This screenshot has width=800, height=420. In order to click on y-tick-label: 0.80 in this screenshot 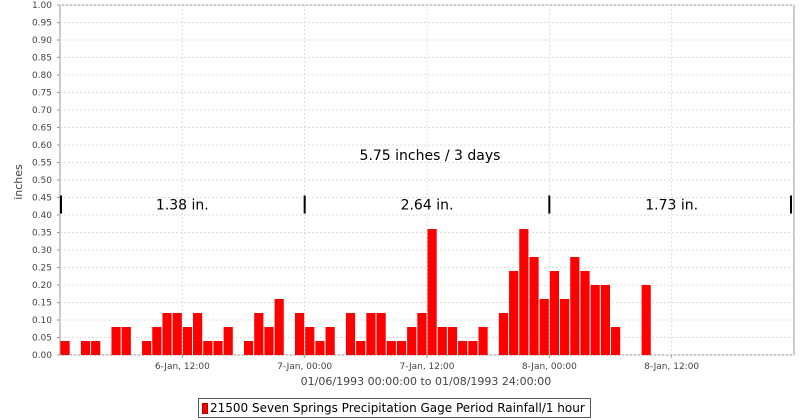, I will do `click(42, 76)`.